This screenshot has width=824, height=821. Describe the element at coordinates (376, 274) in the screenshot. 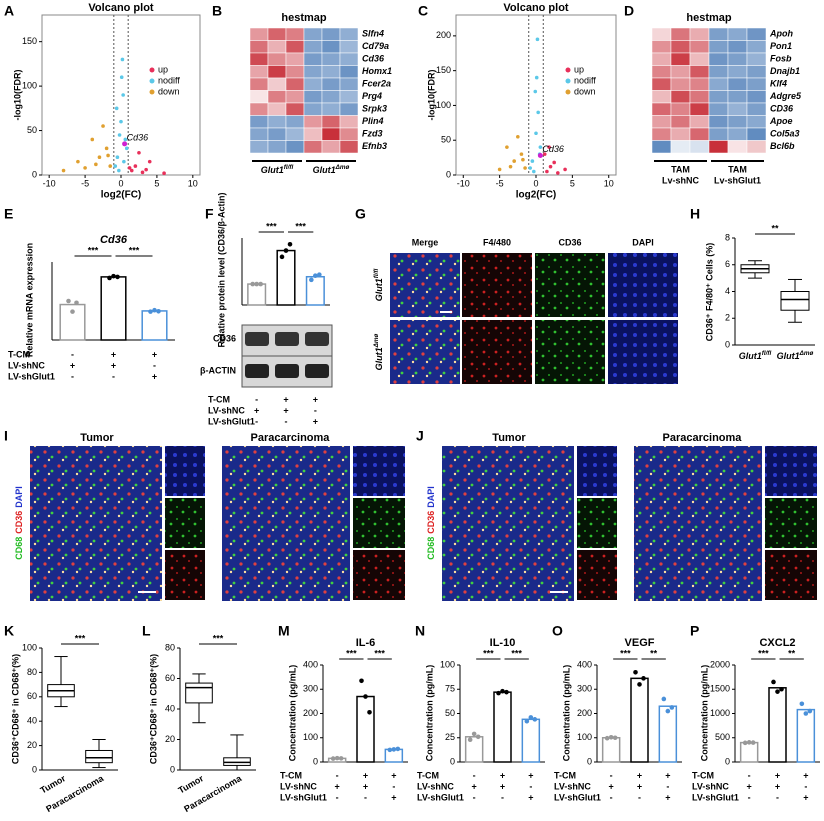

I see `row-label-sup: fl/fl` at that location.